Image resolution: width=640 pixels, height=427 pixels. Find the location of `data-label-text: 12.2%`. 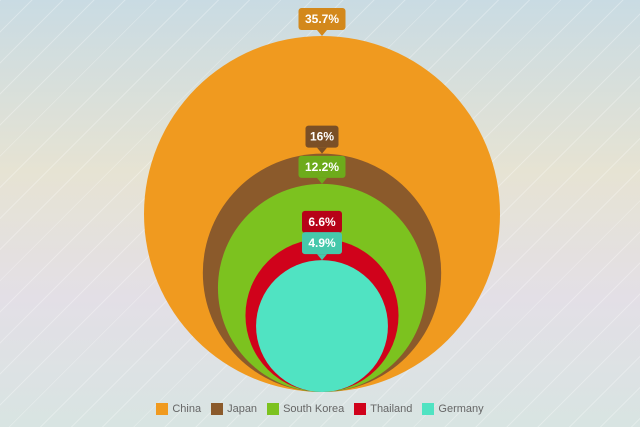

data-label-text: 12.2% is located at coordinates (322, 167).